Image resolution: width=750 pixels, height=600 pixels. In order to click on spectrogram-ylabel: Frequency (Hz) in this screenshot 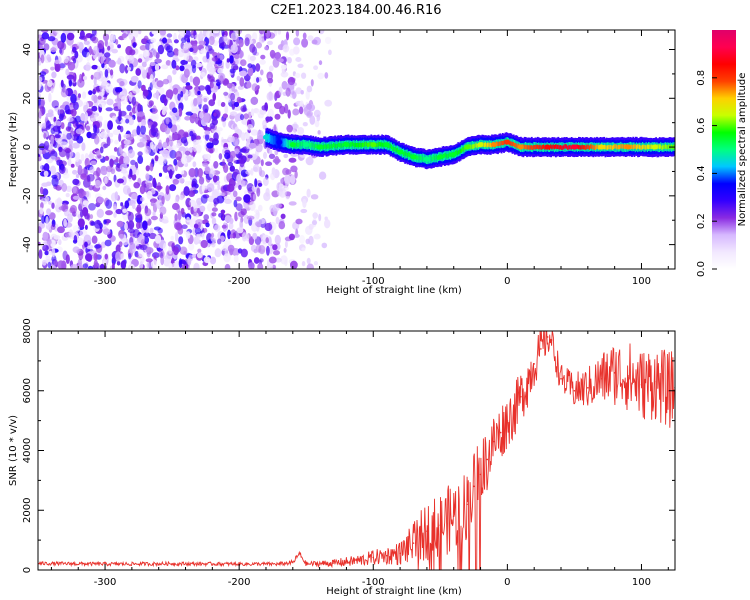, I will do `click(13, 150)`.